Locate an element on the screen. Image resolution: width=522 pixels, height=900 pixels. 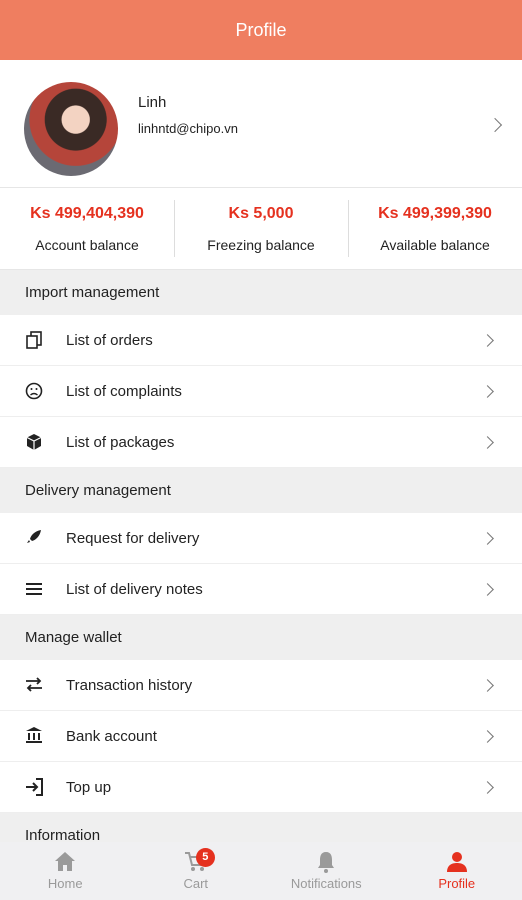
menu-item: List of packages is located at coordinates (261, 442).